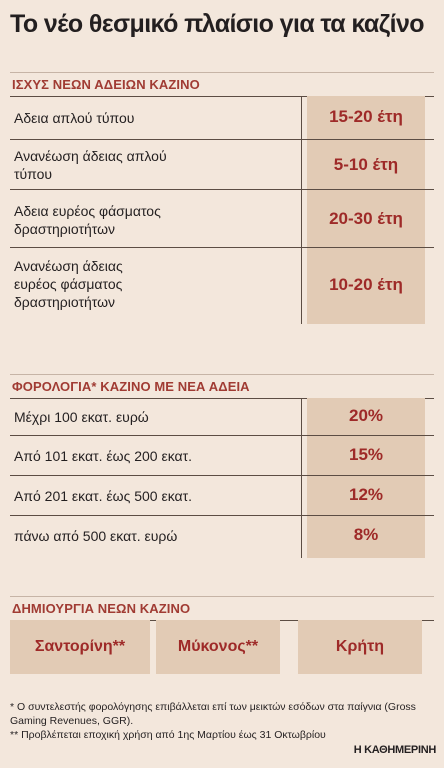 This screenshot has width=444, height=768. What do you see at coordinates (395, 750) in the screenshot?
I see `source-credit: Η ΚΑΘΗΜΕΡΙΝΗ` at bounding box center [395, 750].